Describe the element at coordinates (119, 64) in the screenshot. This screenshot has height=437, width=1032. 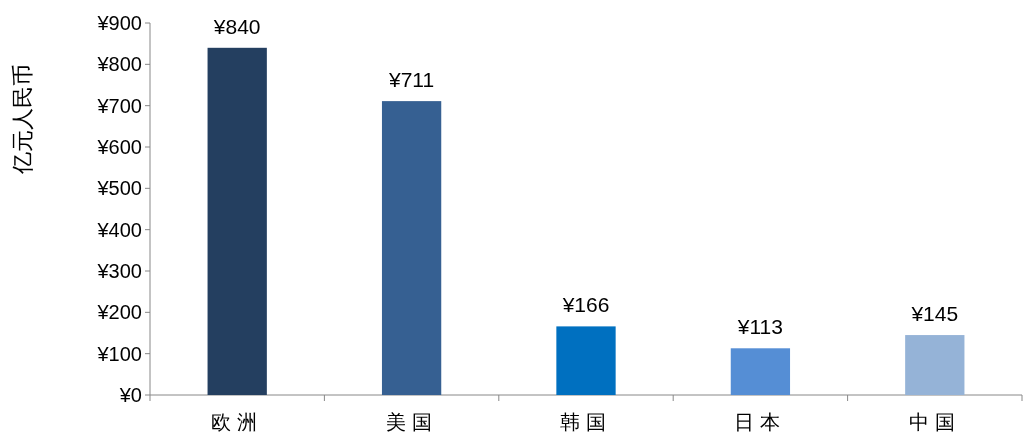
I see `y-tick-label: ¥800` at that location.